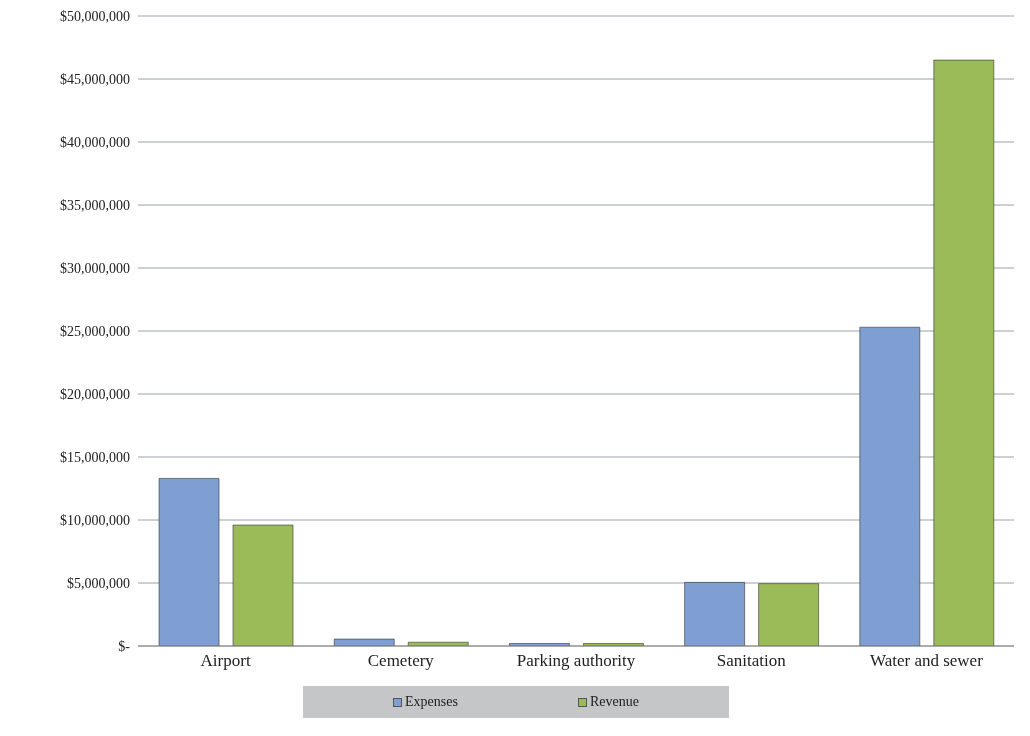  What do you see at coordinates (95, 268) in the screenshot?
I see `y-tick-label: $30,000,000` at bounding box center [95, 268].